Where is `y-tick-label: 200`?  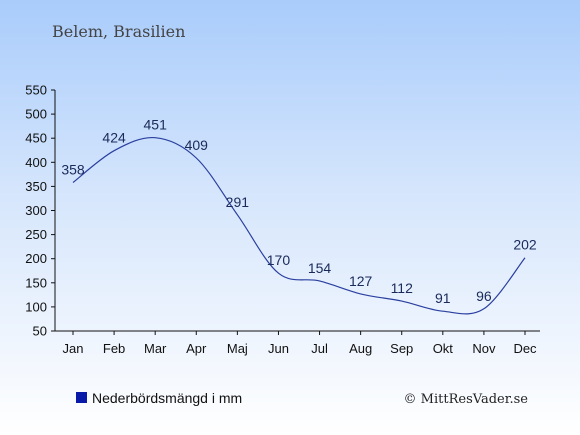 y-tick-label: 200 is located at coordinates (36, 258).